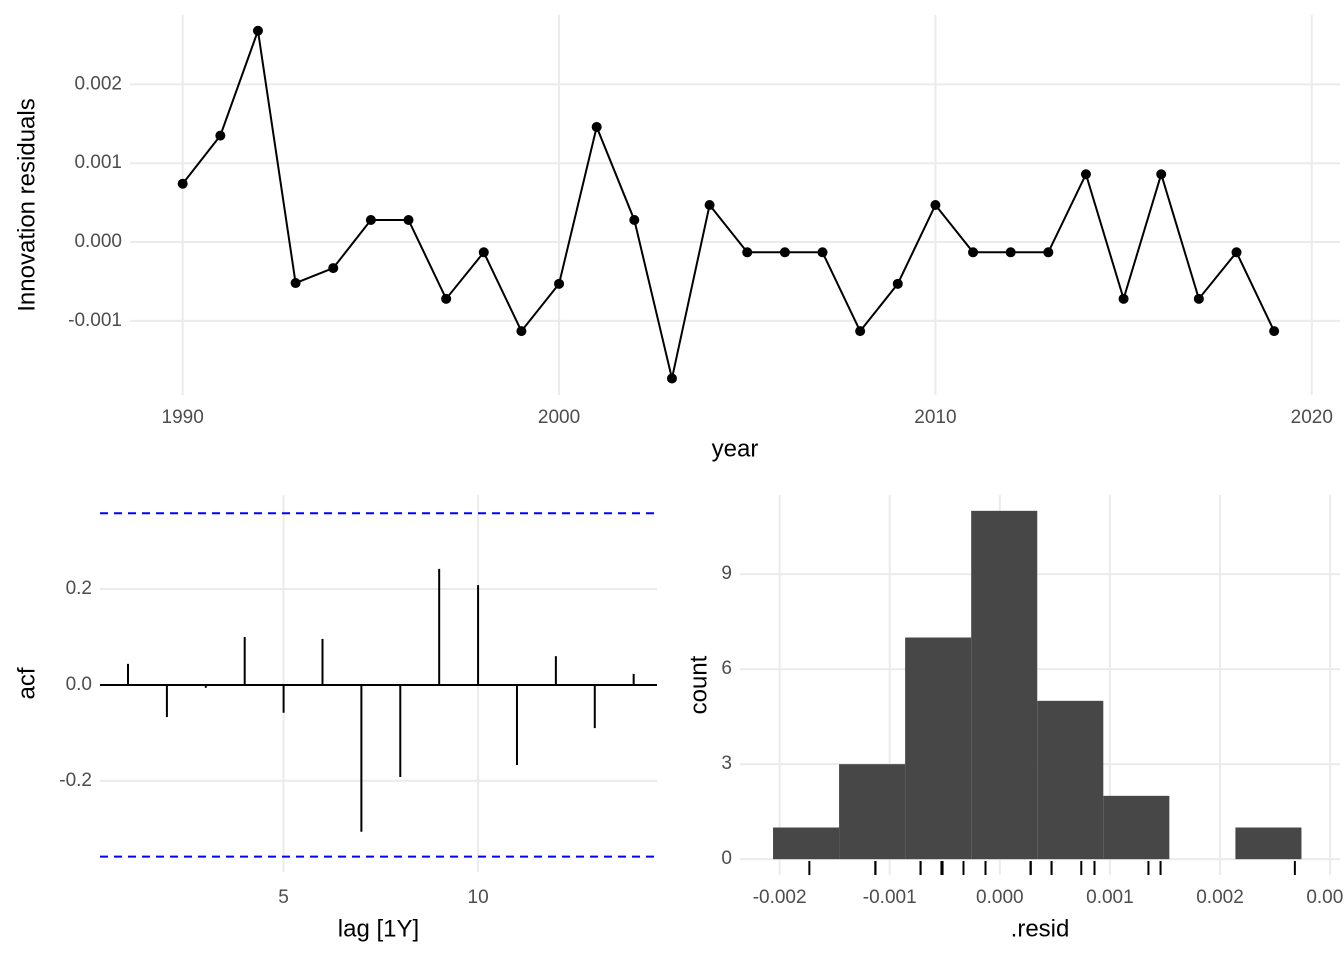  I want to click on x-tick-label: 2020, so click(1312, 417).